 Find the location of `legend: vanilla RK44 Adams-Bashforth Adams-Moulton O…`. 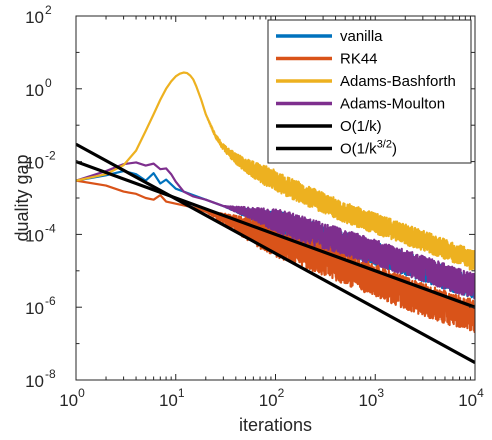

legend: vanilla RK44 Adams-Bashforth Adams-Moulton O… is located at coordinates (369, 91).